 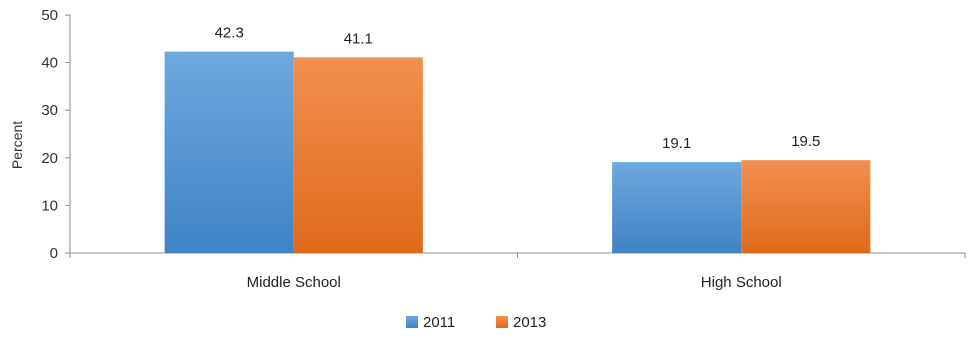 I want to click on bar-2011-high-school, so click(x=677, y=207).